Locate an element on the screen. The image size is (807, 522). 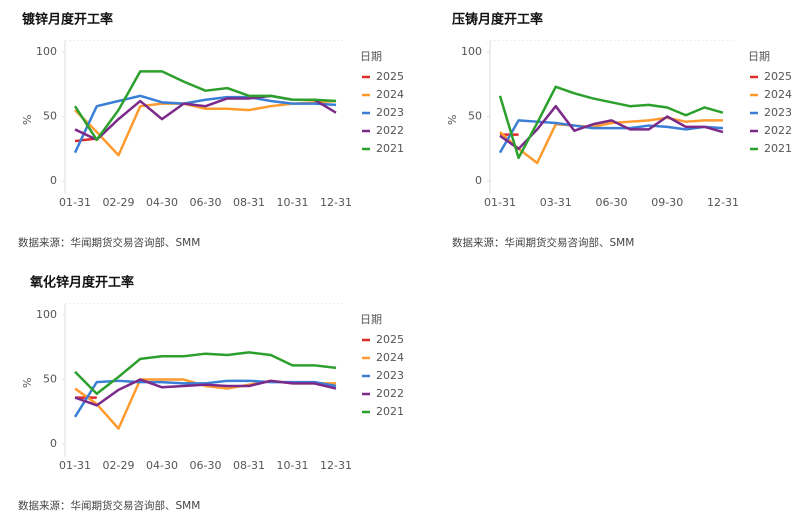
chart-title: 压铸月度开工率 is located at coordinates (497, 20).